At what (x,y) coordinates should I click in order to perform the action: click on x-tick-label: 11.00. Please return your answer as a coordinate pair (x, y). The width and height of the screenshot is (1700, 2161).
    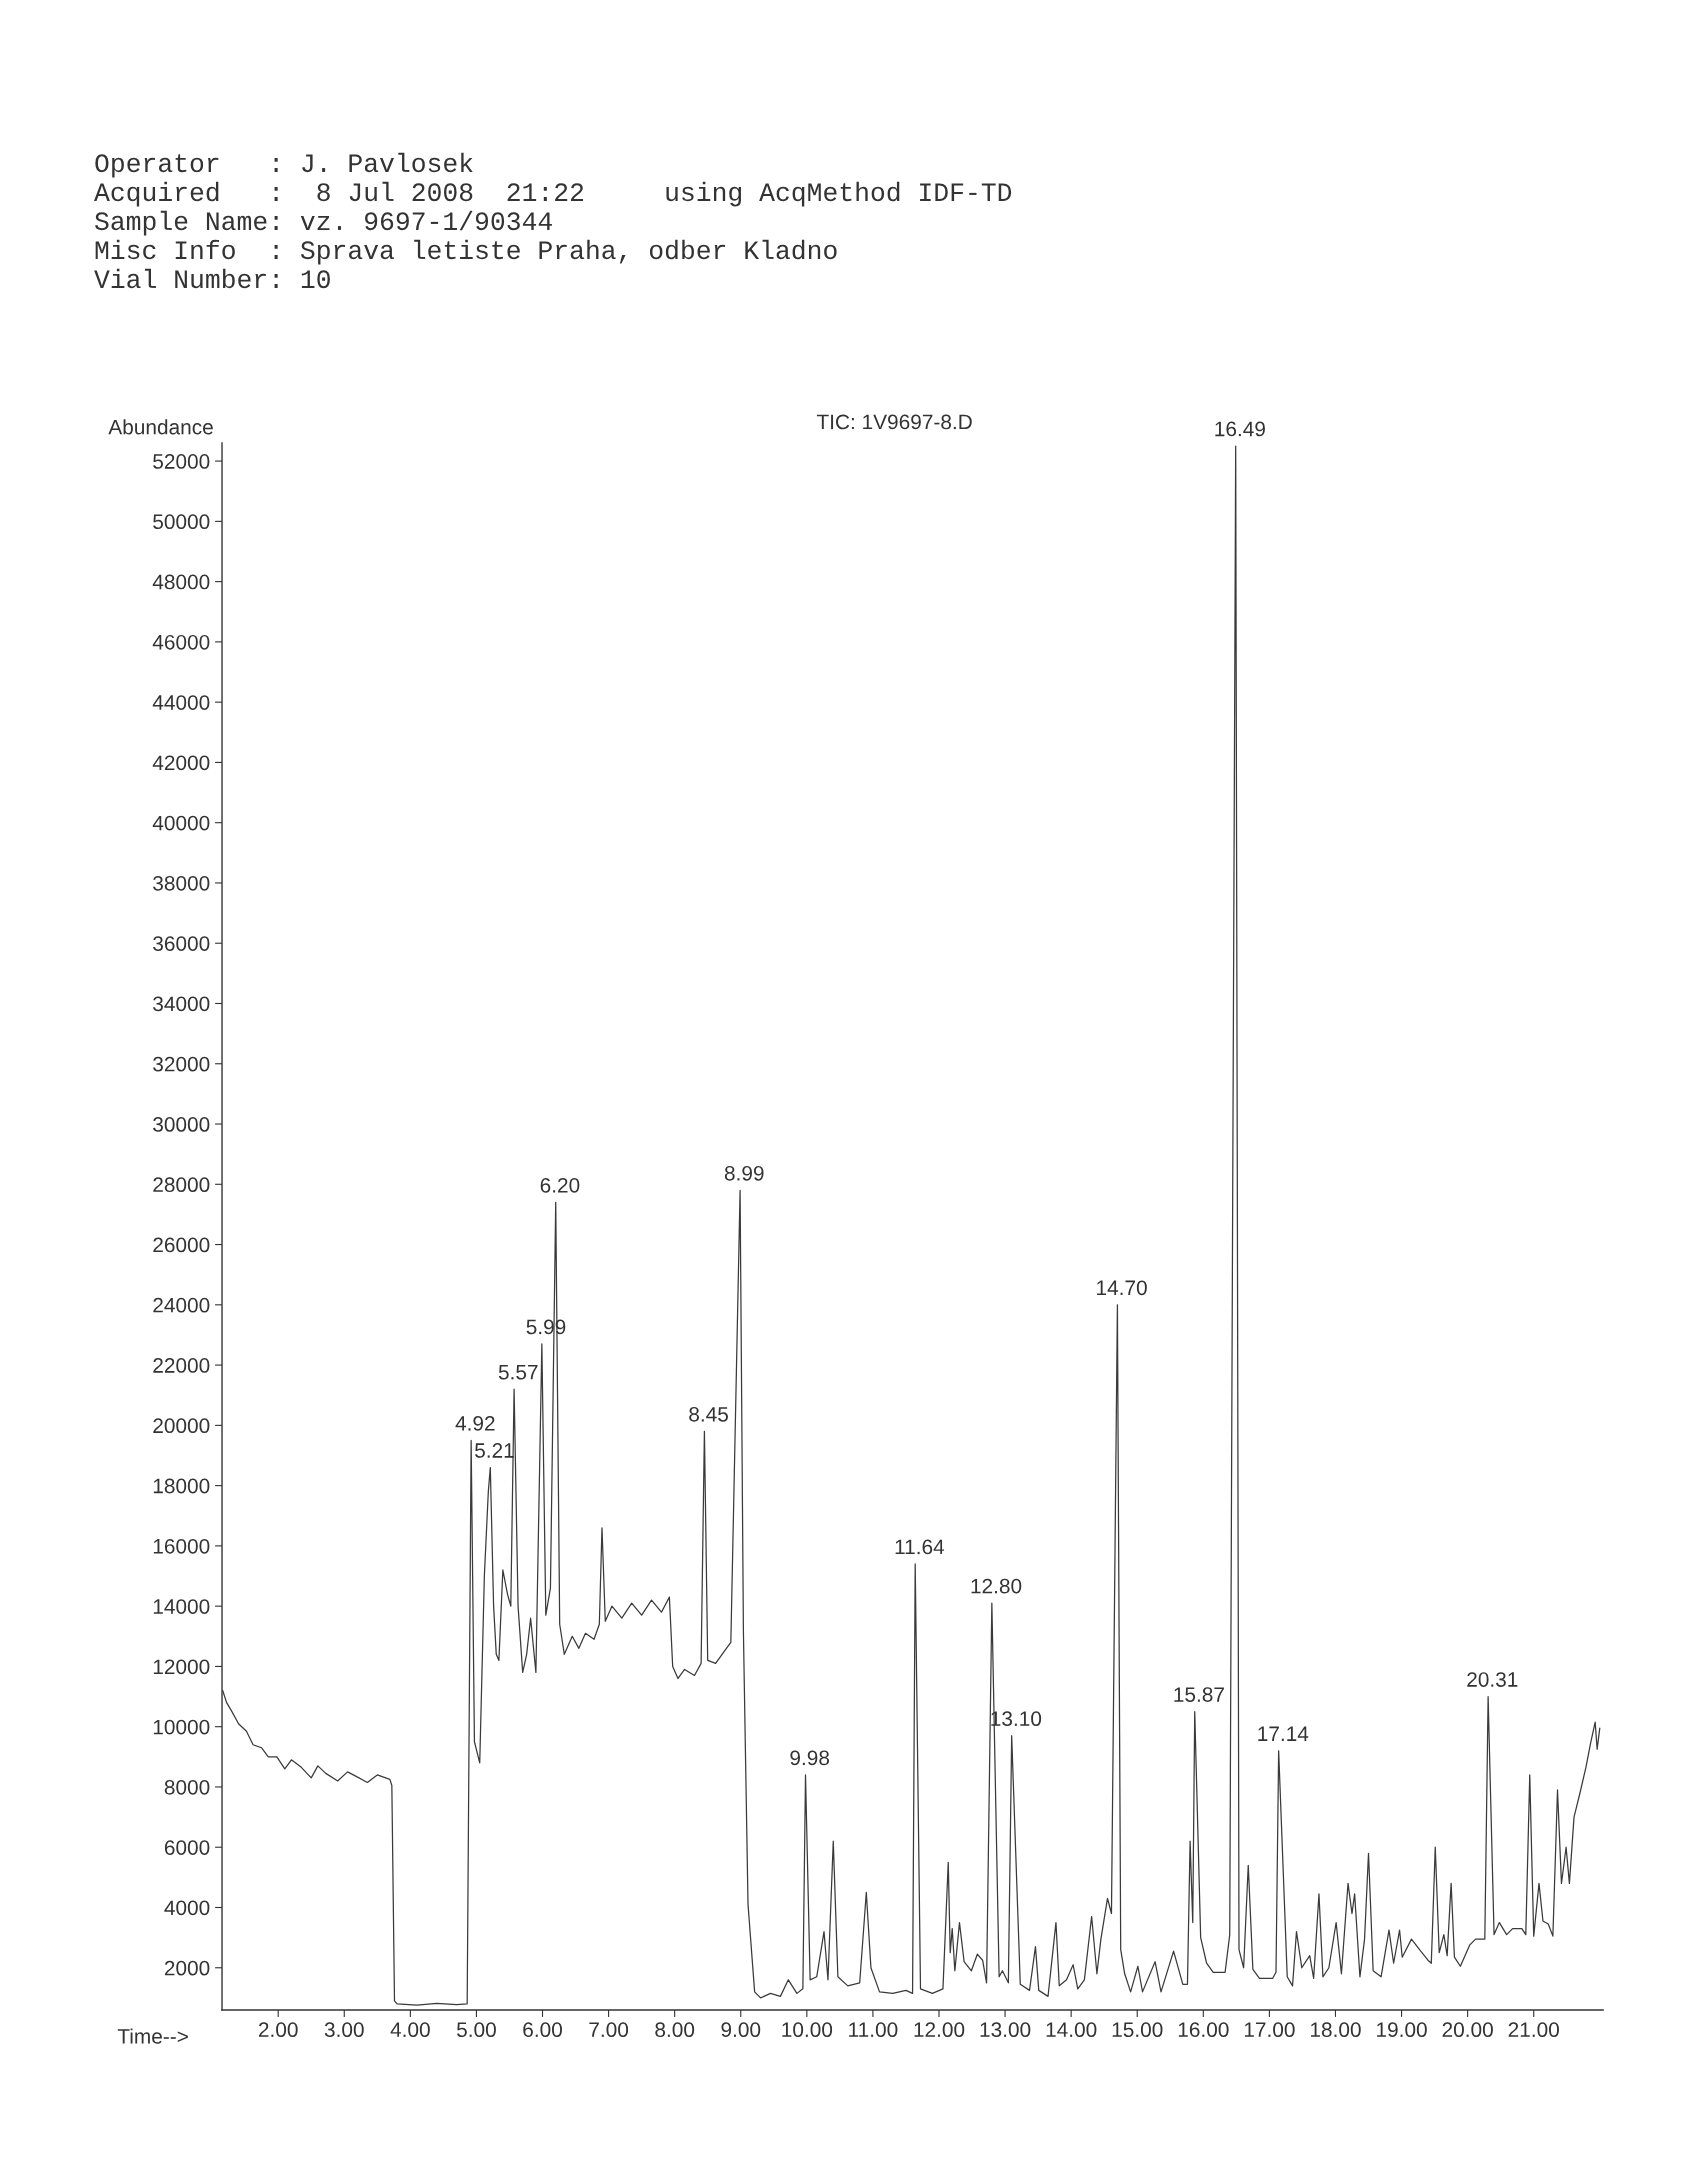
    Looking at the image, I should click on (873, 2030).